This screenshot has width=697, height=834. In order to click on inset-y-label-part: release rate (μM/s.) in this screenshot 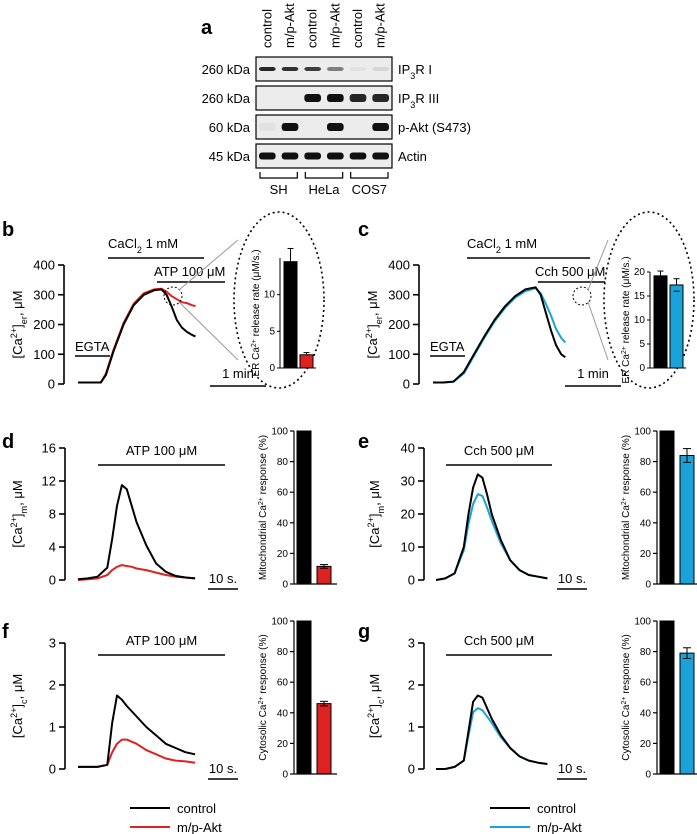, I will do `click(626, 301)`.